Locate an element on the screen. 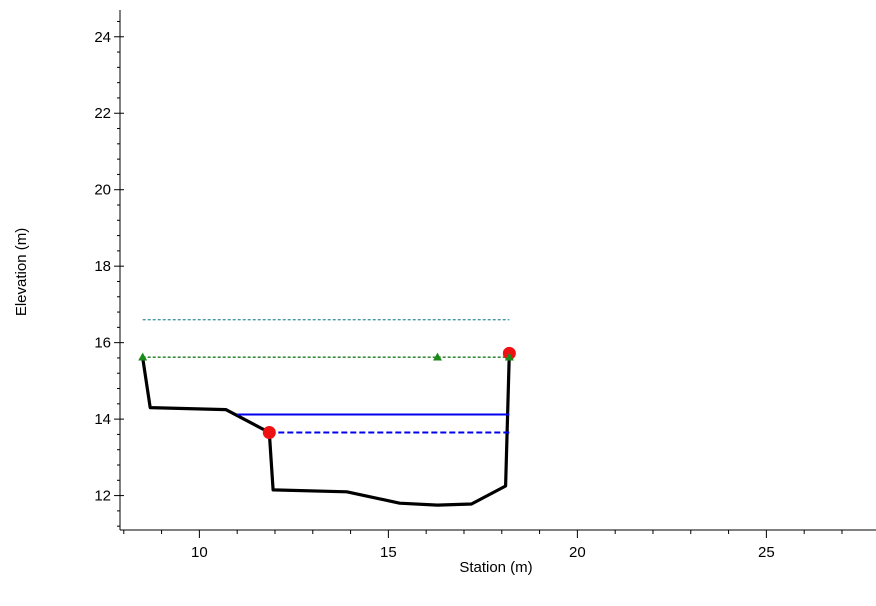 This screenshot has width=876, height=606. marker-layer is located at coordinates (327, 392).